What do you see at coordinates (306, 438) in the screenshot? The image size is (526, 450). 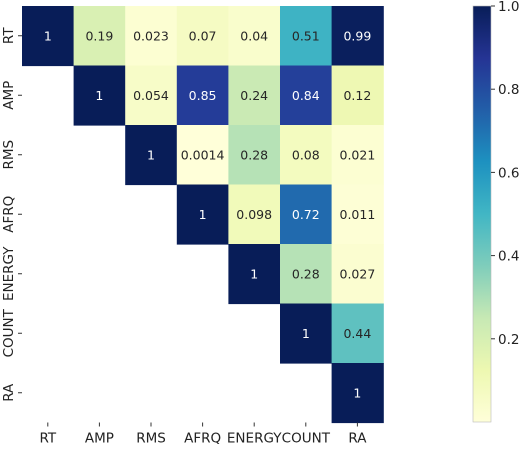 I see `x-tick-label: COUNT` at bounding box center [306, 438].